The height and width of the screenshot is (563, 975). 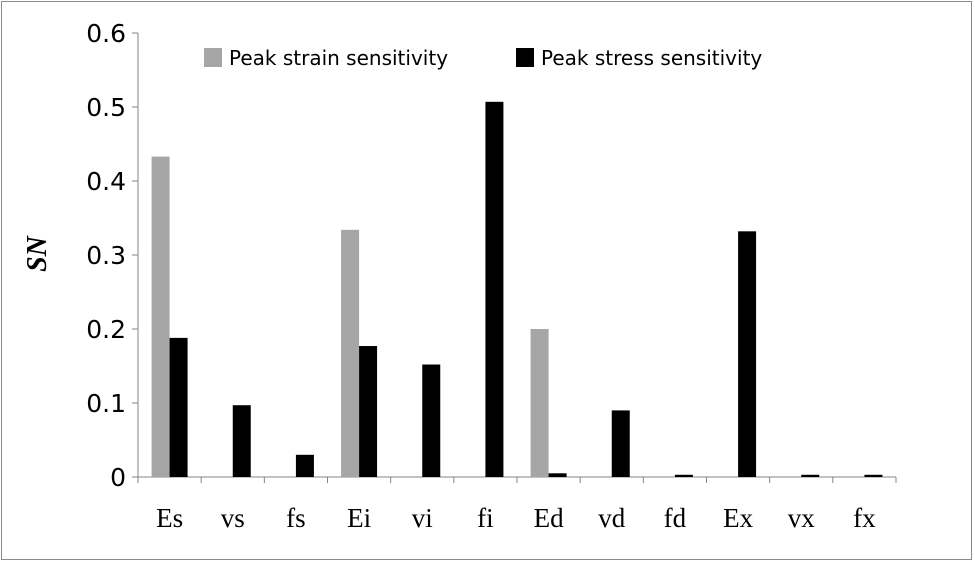 What do you see at coordinates (683, 475) in the screenshot?
I see `bar-peak-stress-fd` at bounding box center [683, 475].